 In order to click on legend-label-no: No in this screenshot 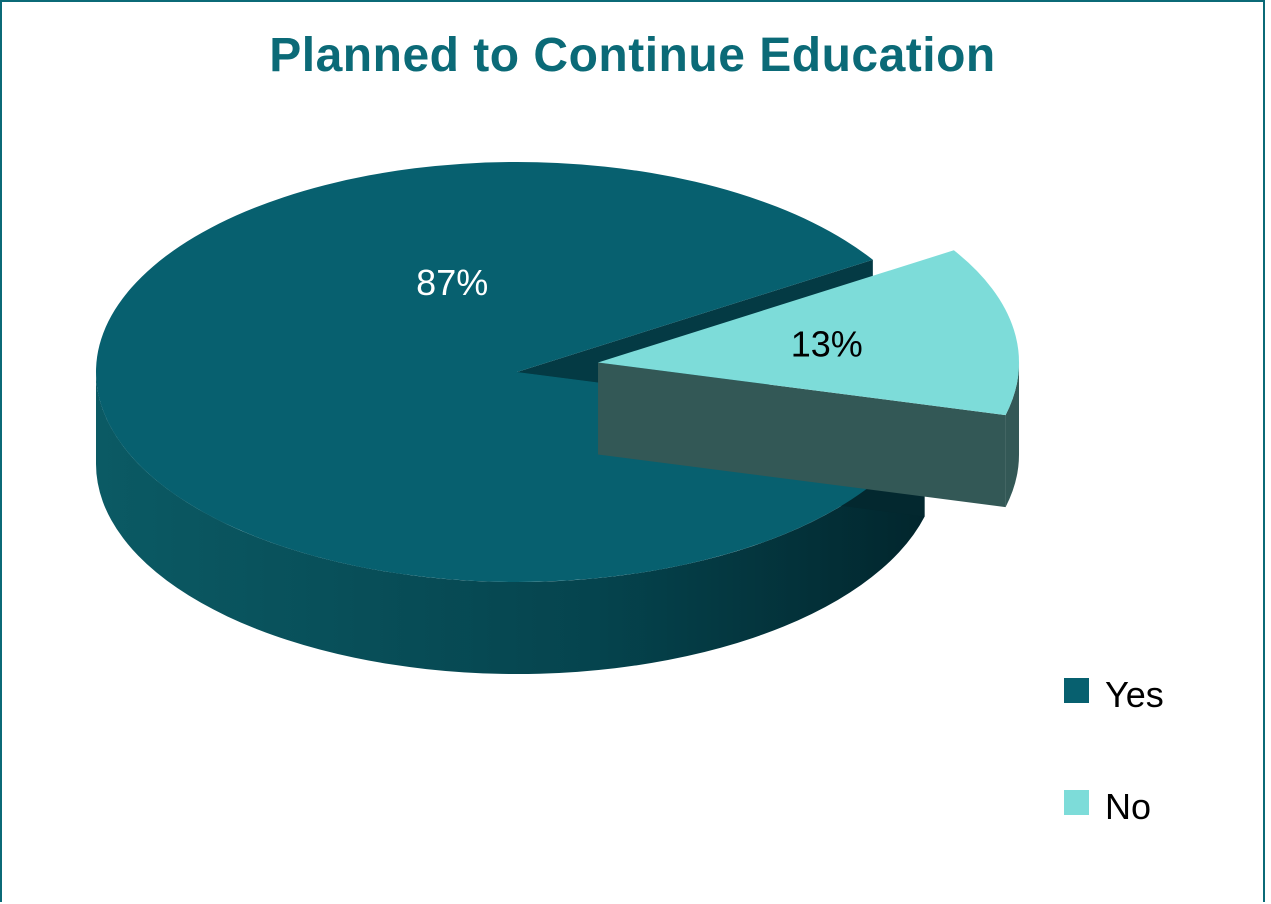, I will do `click(1128, 806)`.